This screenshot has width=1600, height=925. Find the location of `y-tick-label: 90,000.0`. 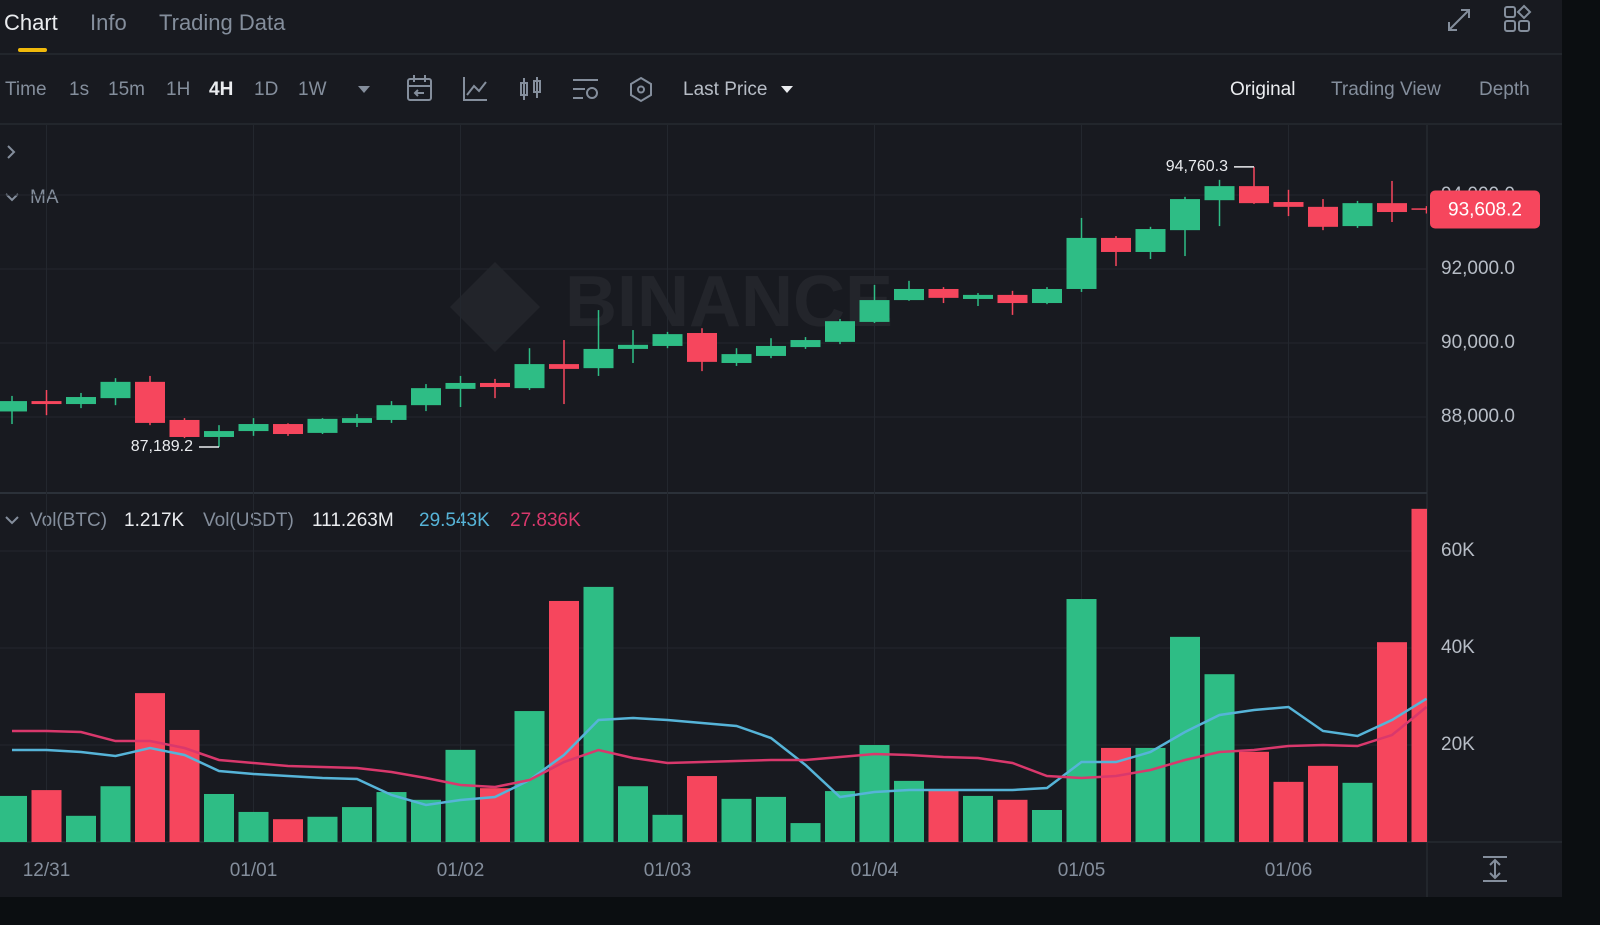

y-tick-label: 90,000.0 is located at coordinates (1478, 342).